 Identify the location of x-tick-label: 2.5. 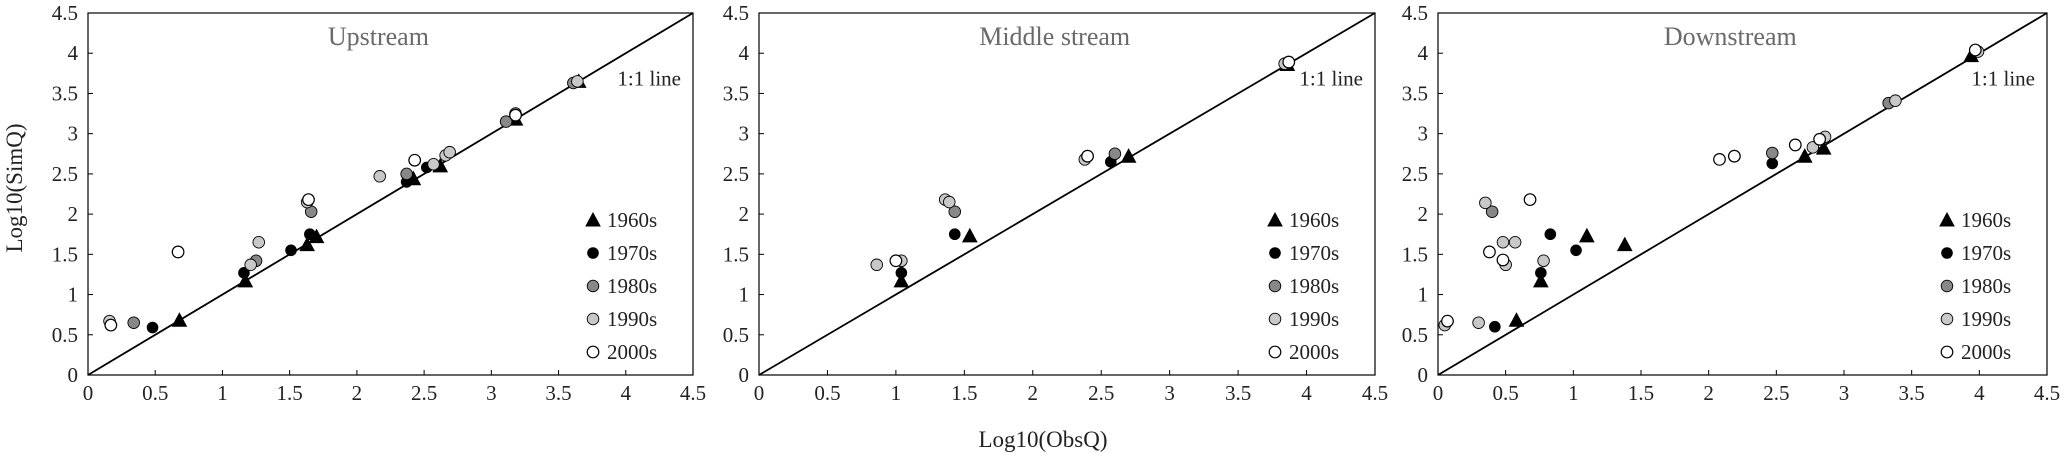
(1776, 393).